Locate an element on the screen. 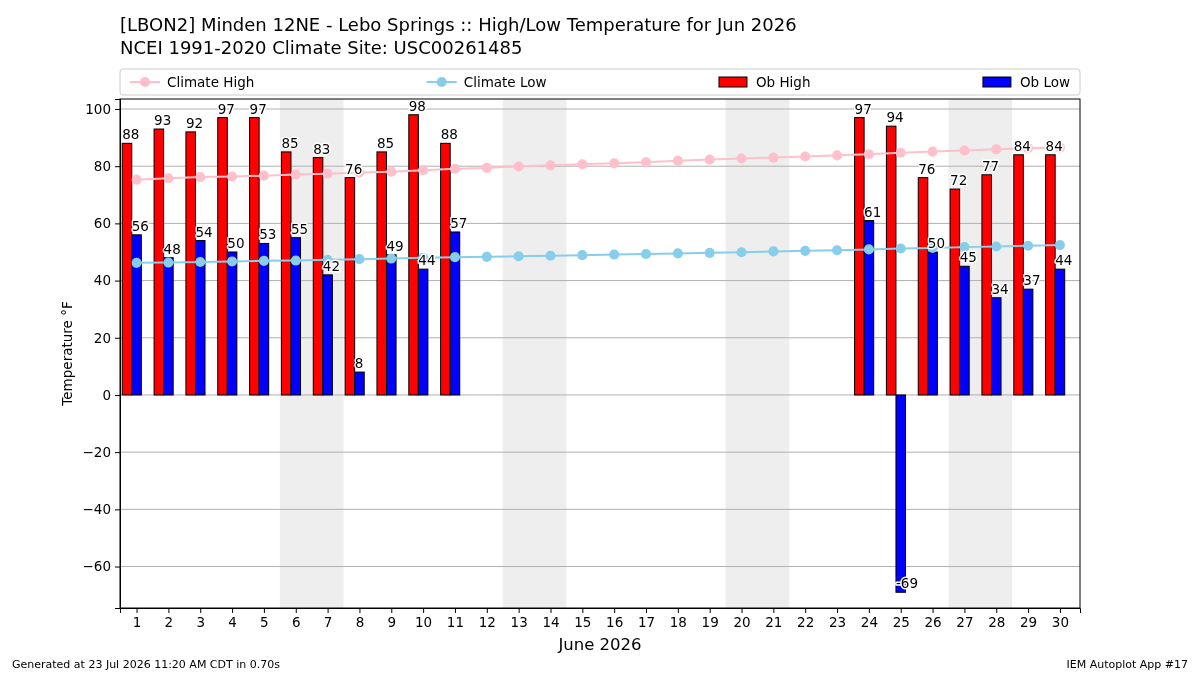 This screenshot has width=1200, height=675. data-label: 57 is located at coordinates (459, 222).